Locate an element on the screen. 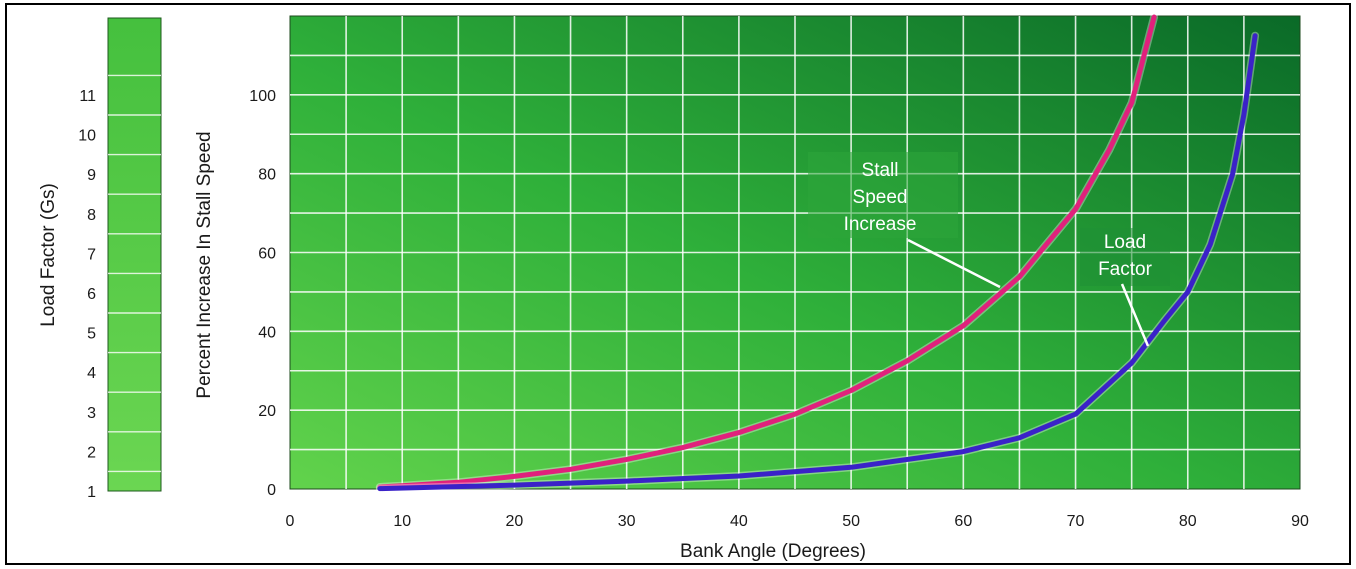 This screenshot has width=1356, height=569. load-factor-tick-label: 3 is located at coordinates (91, 413).